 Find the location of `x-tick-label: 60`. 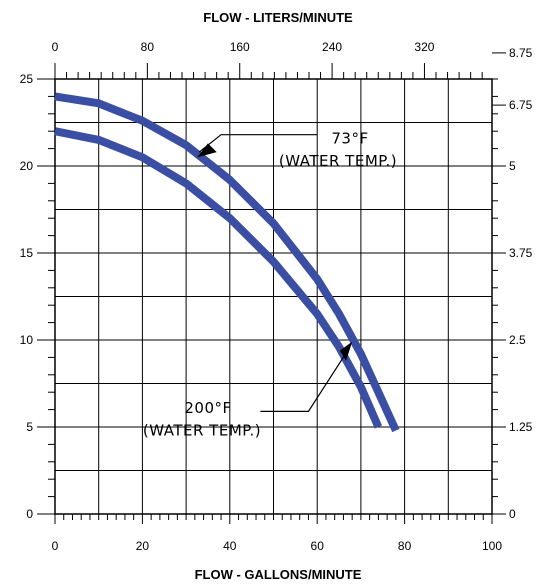

x-tick-label: 60 is located at coordinates (318, 546).